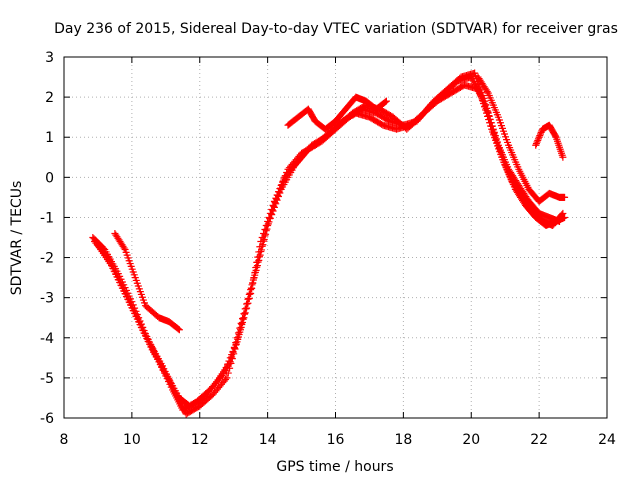 The height and width of the screenshot is (480, 640). What do you see at coordinates (47, 419) in the screenshot?
I see `y-tick-label: -6` at bounding box center [47, 419].